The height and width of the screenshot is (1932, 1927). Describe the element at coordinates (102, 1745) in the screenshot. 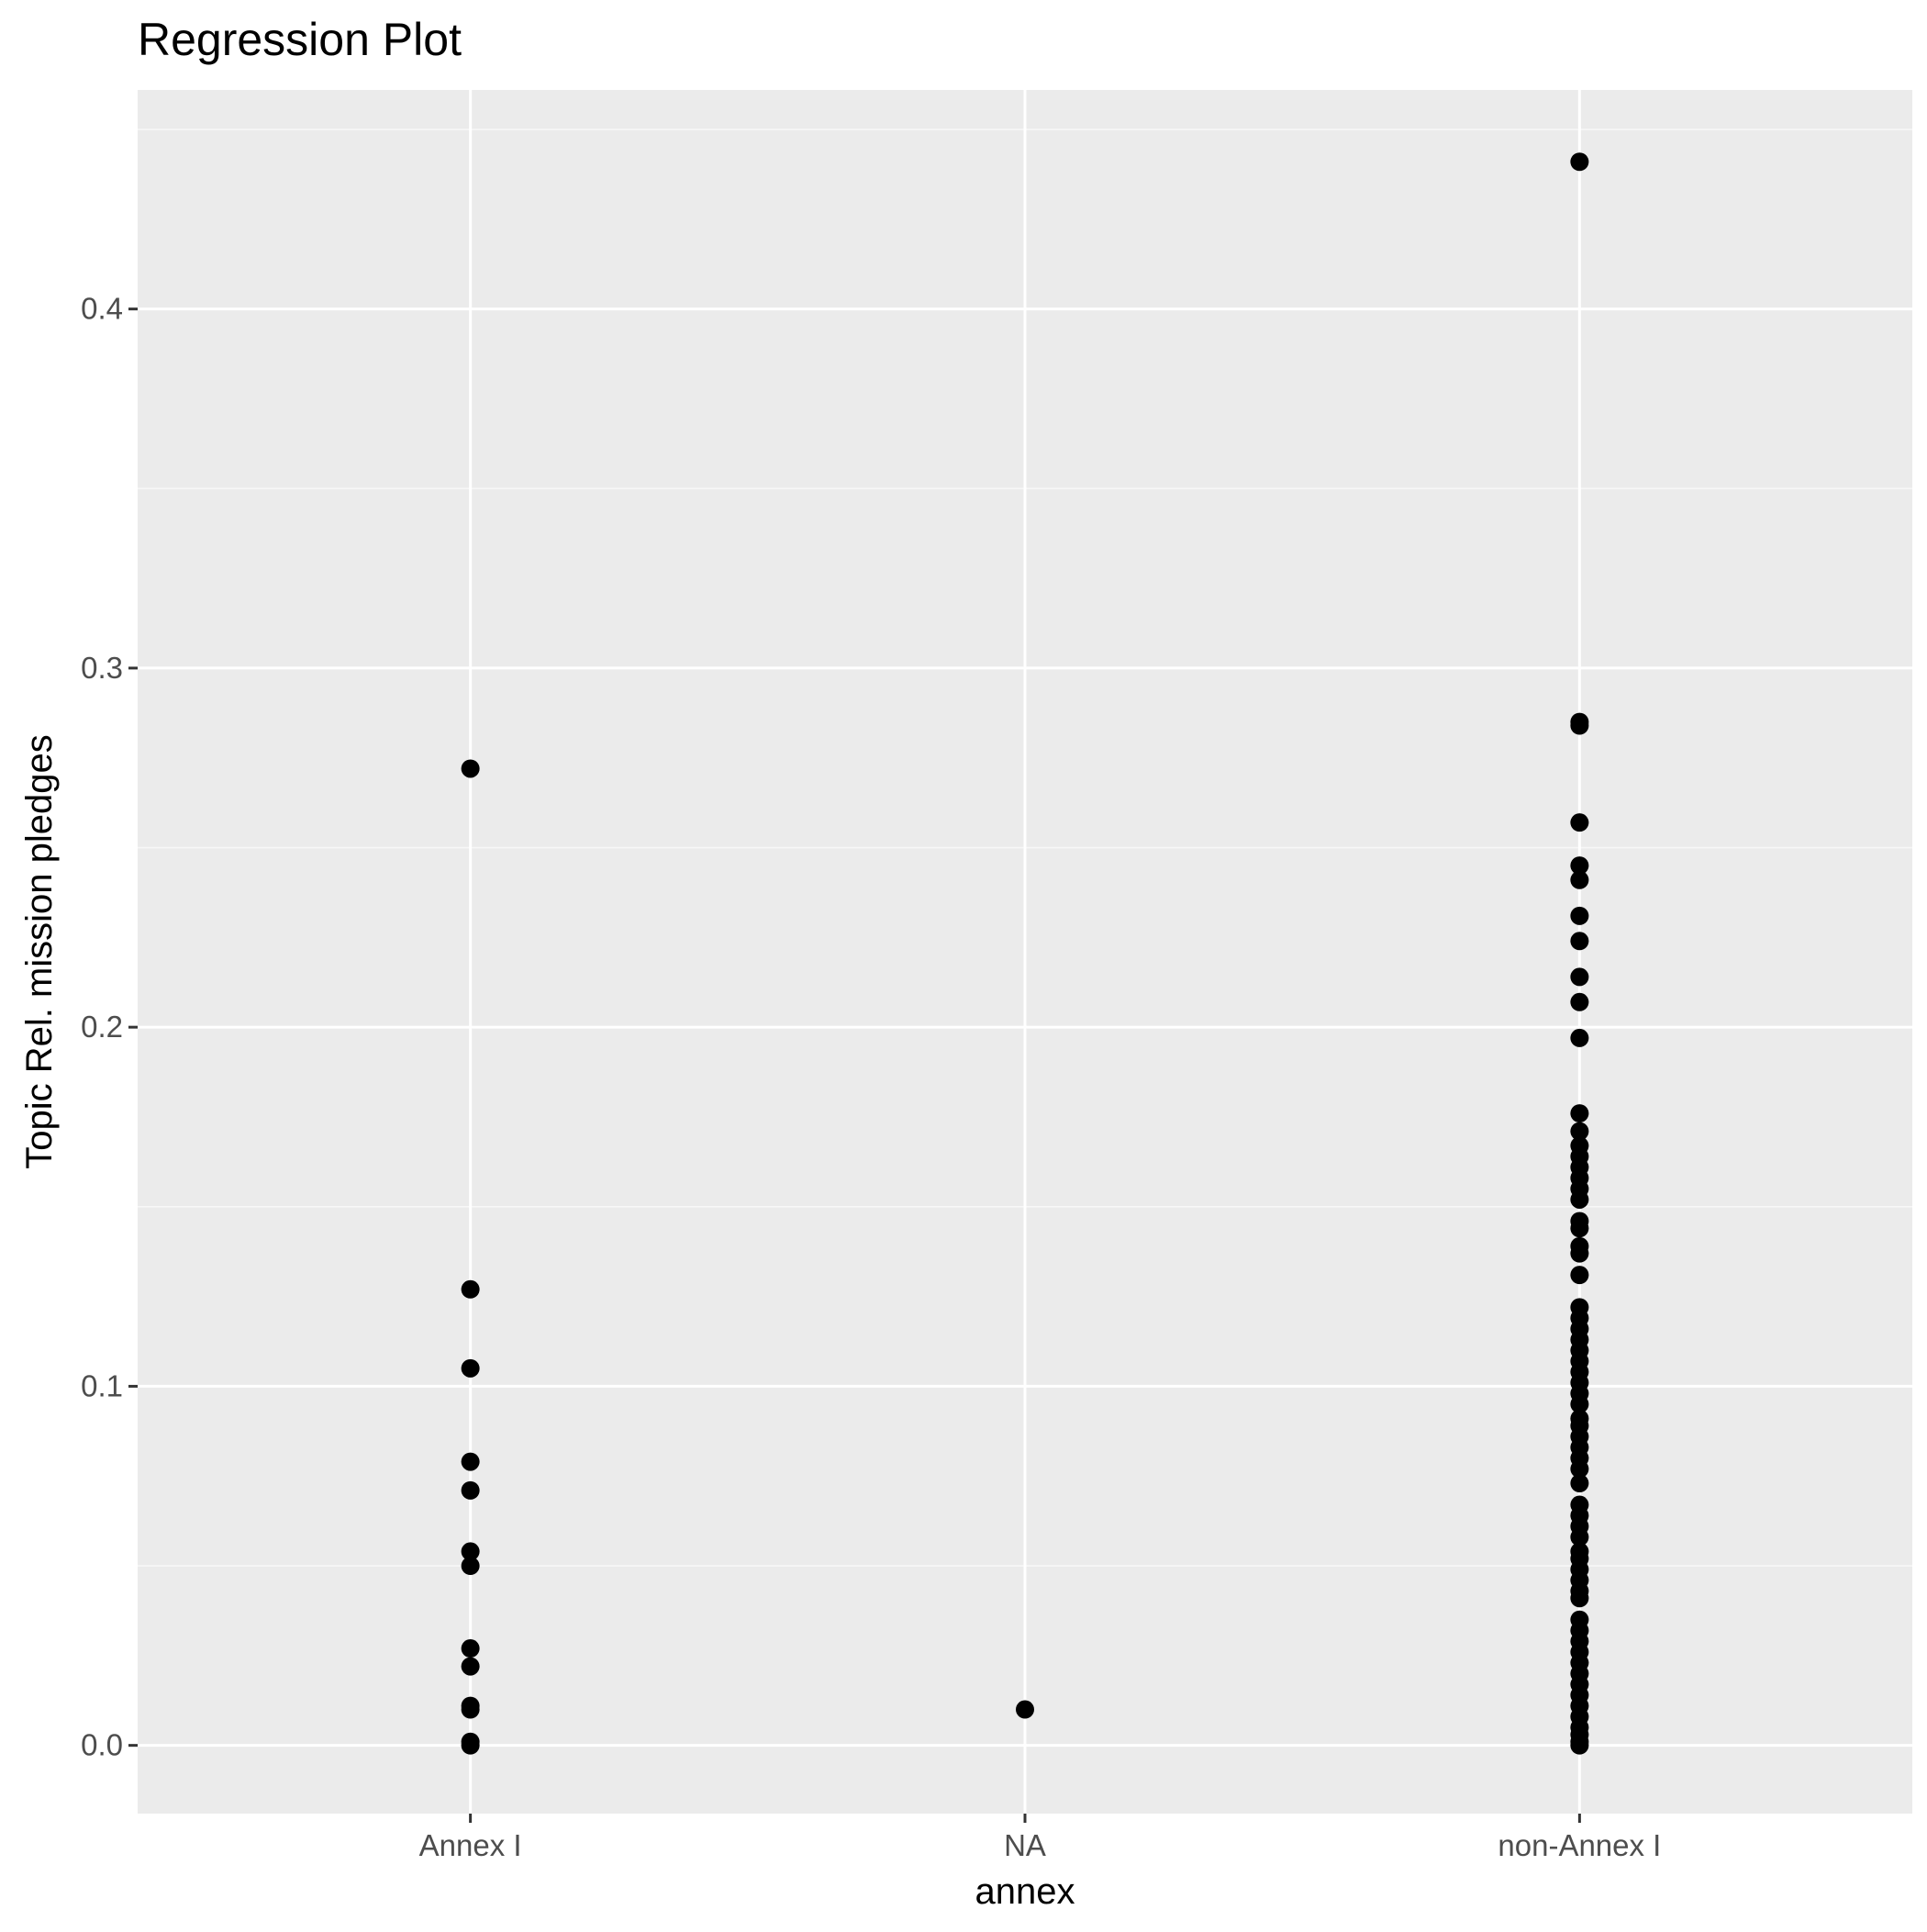

I see `y-tick-label: 0.0` at that location.